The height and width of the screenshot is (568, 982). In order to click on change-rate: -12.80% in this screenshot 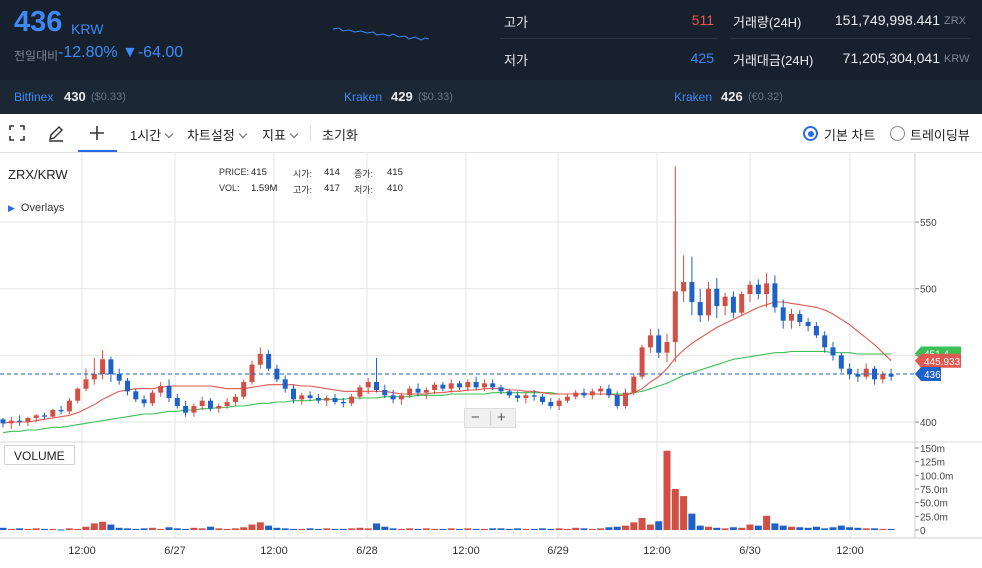, I will do `click(88, 52)`.